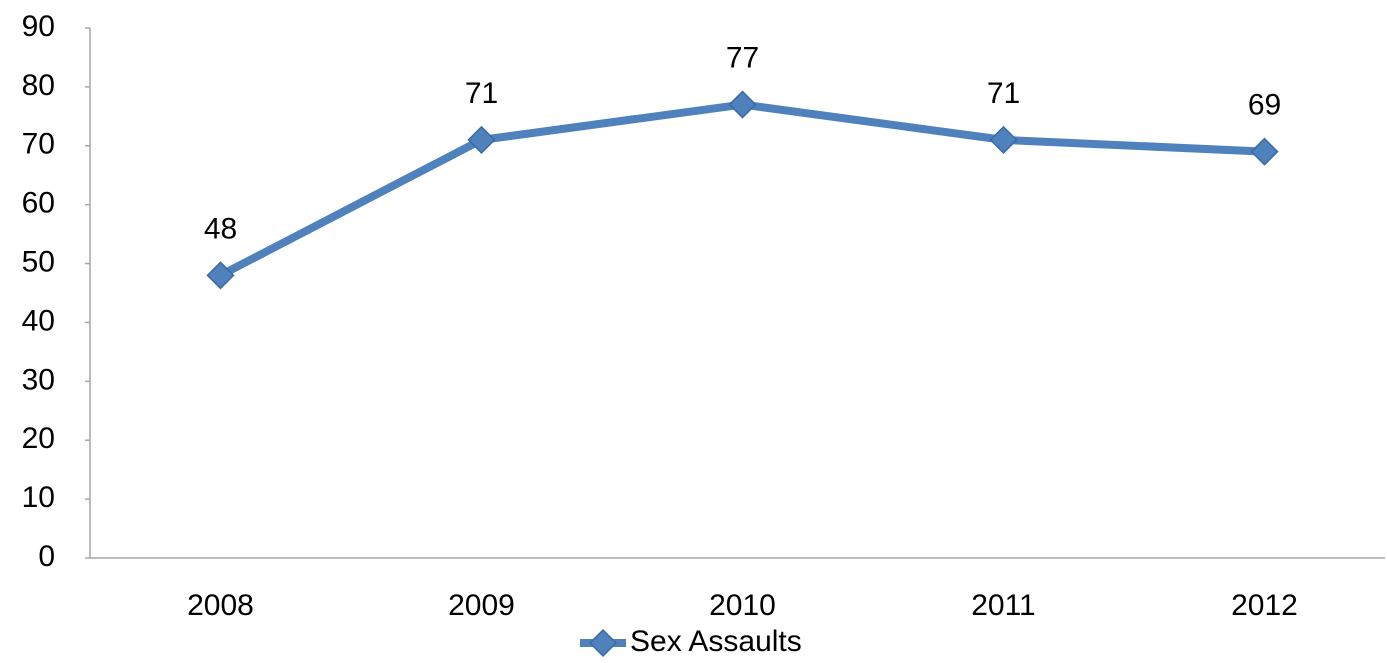 This screenshot has height=663, width=1387. What do you see at coordinates (38, 203) in the screenshot?
I see `y-tick-label: 60` at bounding box center [38, 203].